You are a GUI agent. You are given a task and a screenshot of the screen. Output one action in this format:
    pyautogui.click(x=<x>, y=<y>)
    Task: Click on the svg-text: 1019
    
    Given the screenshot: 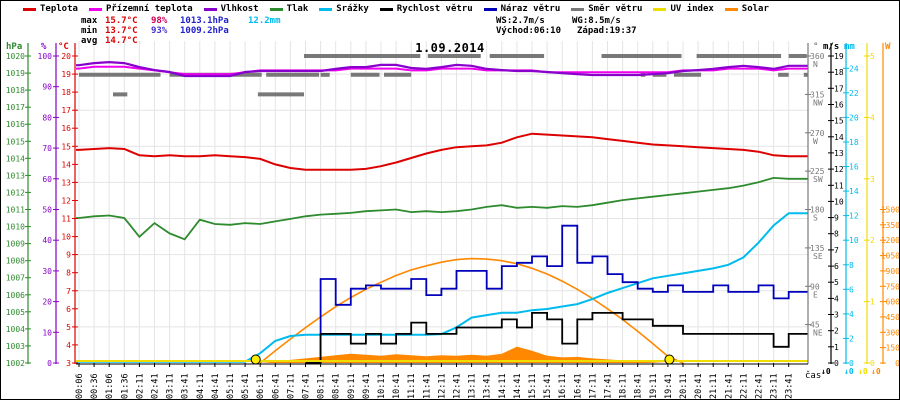 What is the action you would take?
    pyautogui.click(x=15, y=73)
    